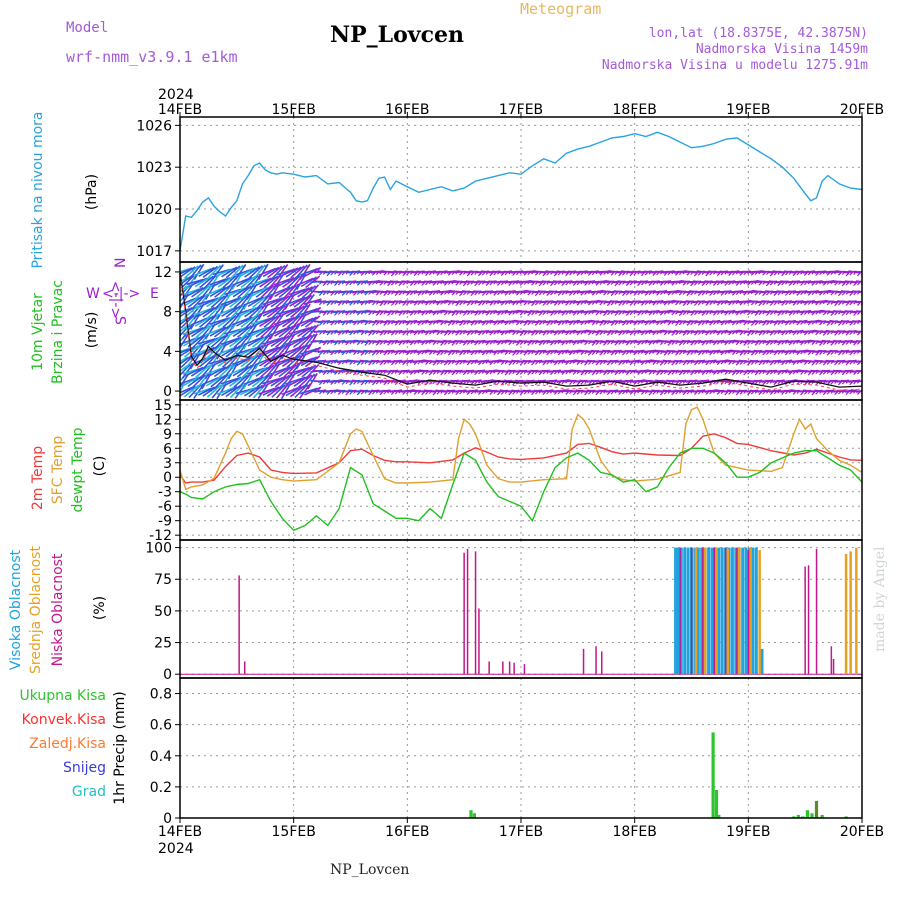  I want to click on cloud-mid-bar, so click(856, 611).